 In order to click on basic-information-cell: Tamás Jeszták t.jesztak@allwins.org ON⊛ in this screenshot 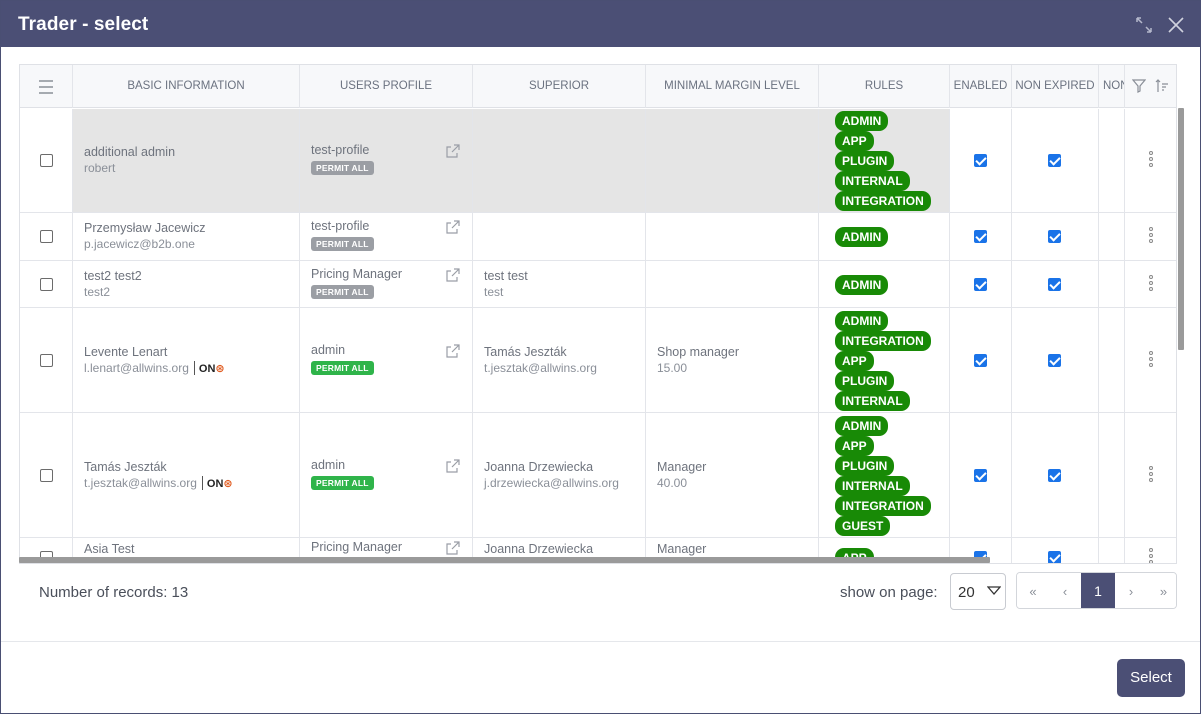, I will do `click(186, 475)`.